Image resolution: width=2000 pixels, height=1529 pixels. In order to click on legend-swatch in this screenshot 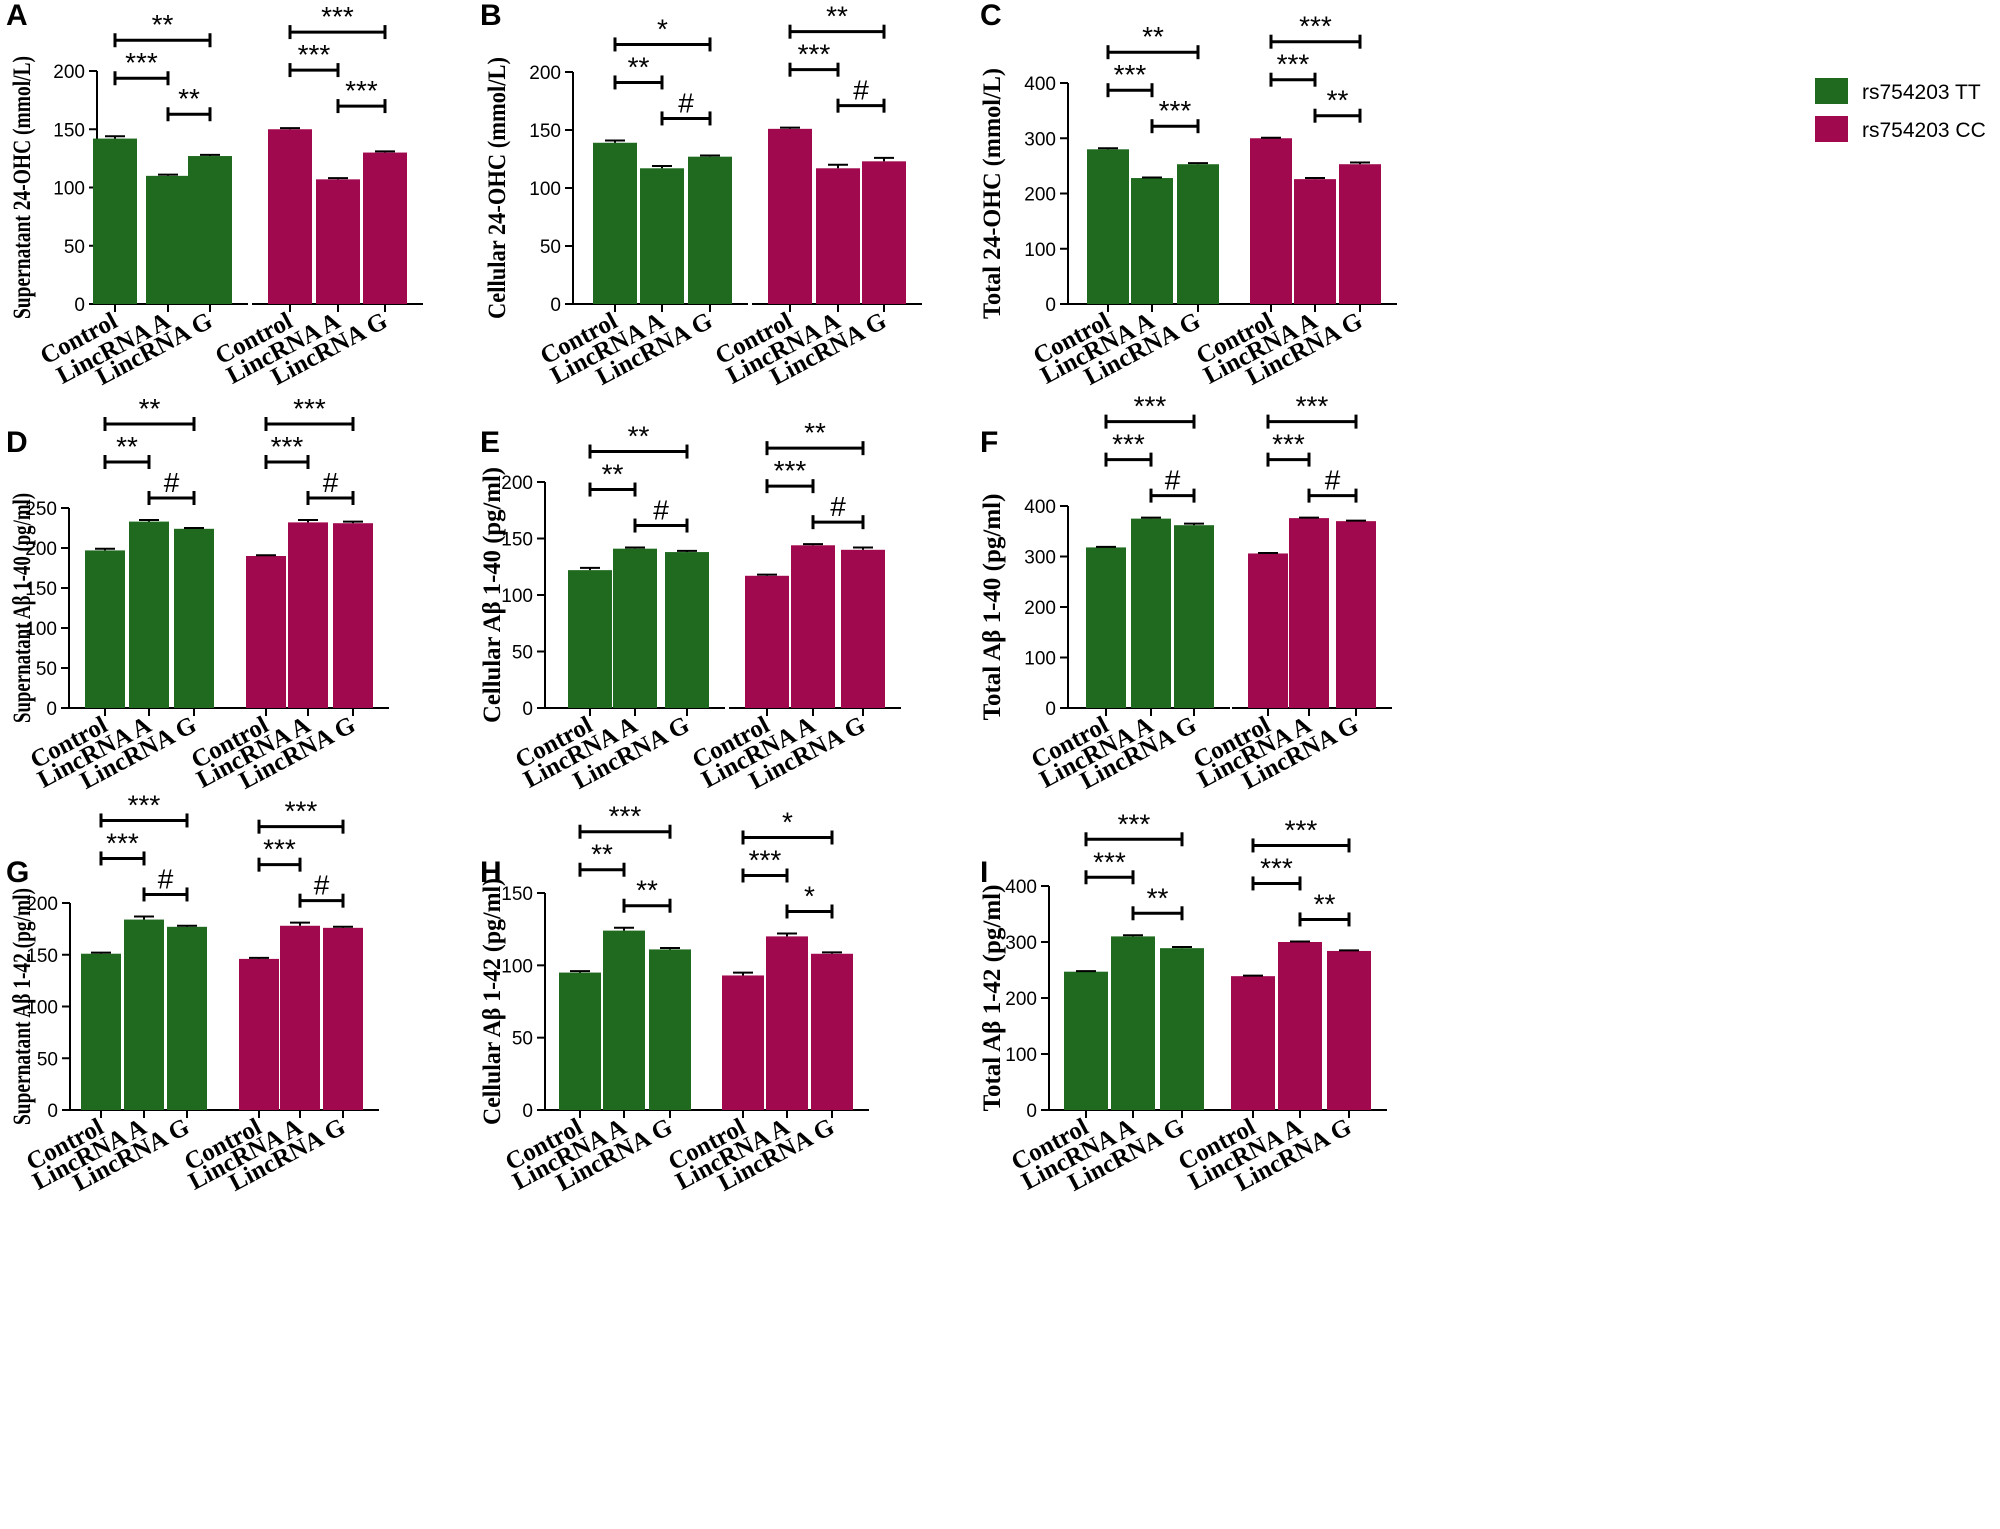, I will do `click(1831, 91)`.